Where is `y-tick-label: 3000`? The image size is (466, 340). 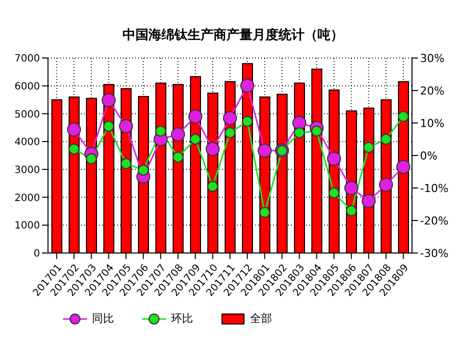 y-tick-label: 3000 is located at coordinates (27, 170).